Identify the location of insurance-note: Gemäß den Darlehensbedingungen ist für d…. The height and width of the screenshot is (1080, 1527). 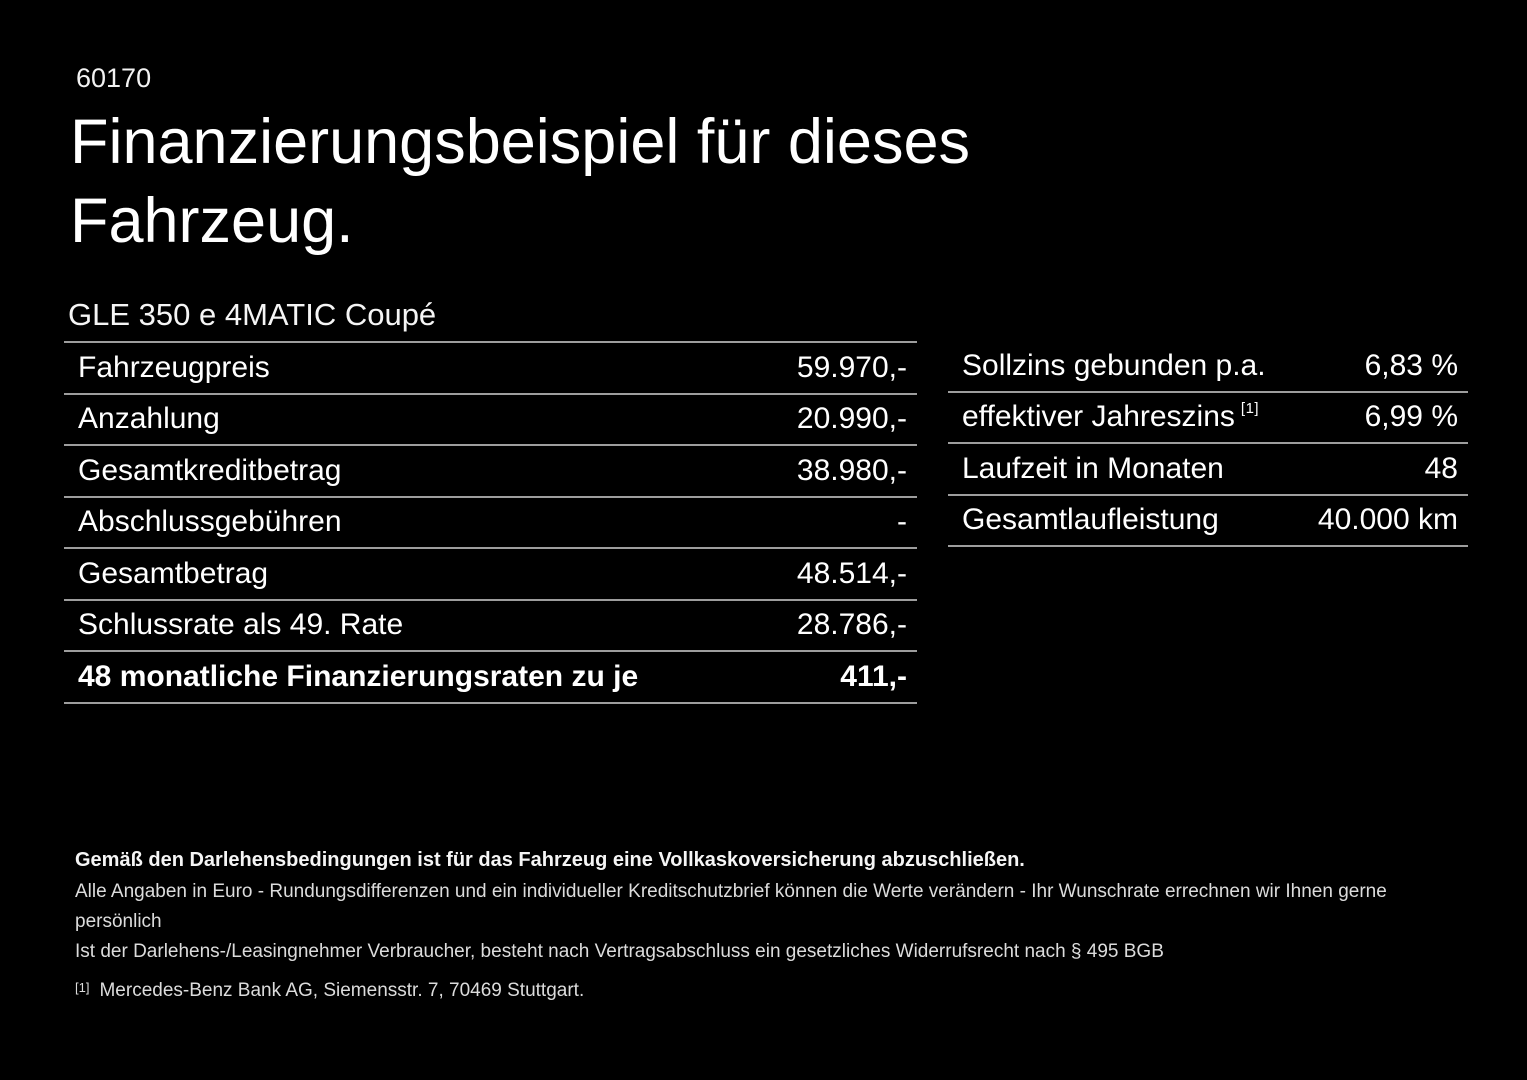
(550, 860).